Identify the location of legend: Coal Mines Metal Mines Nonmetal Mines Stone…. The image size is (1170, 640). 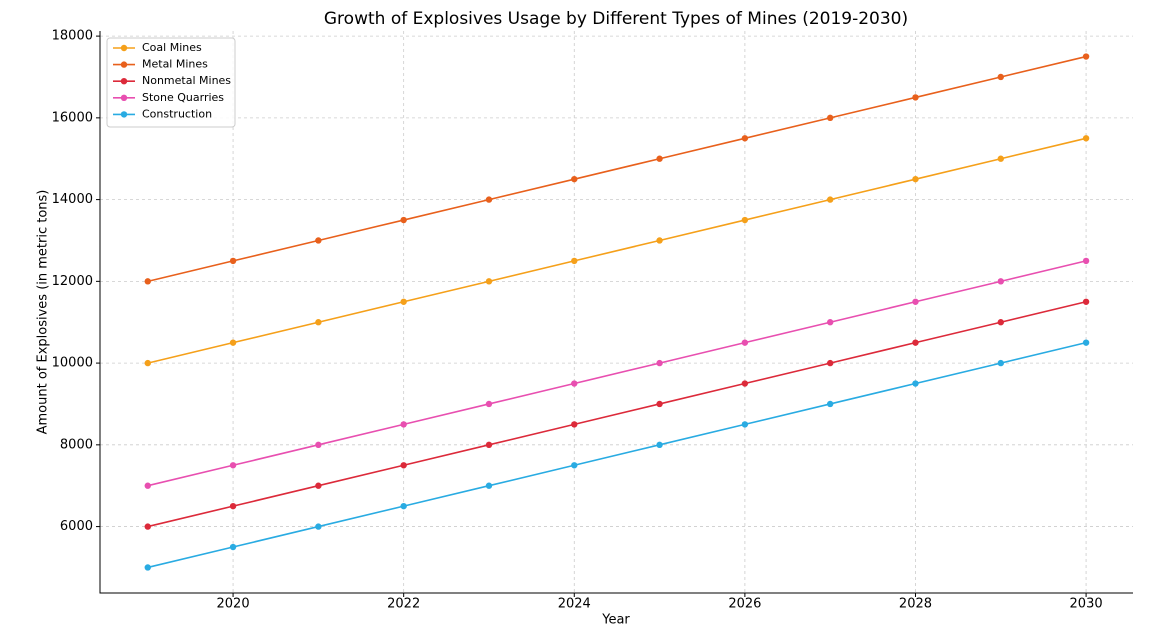
(171, 82).